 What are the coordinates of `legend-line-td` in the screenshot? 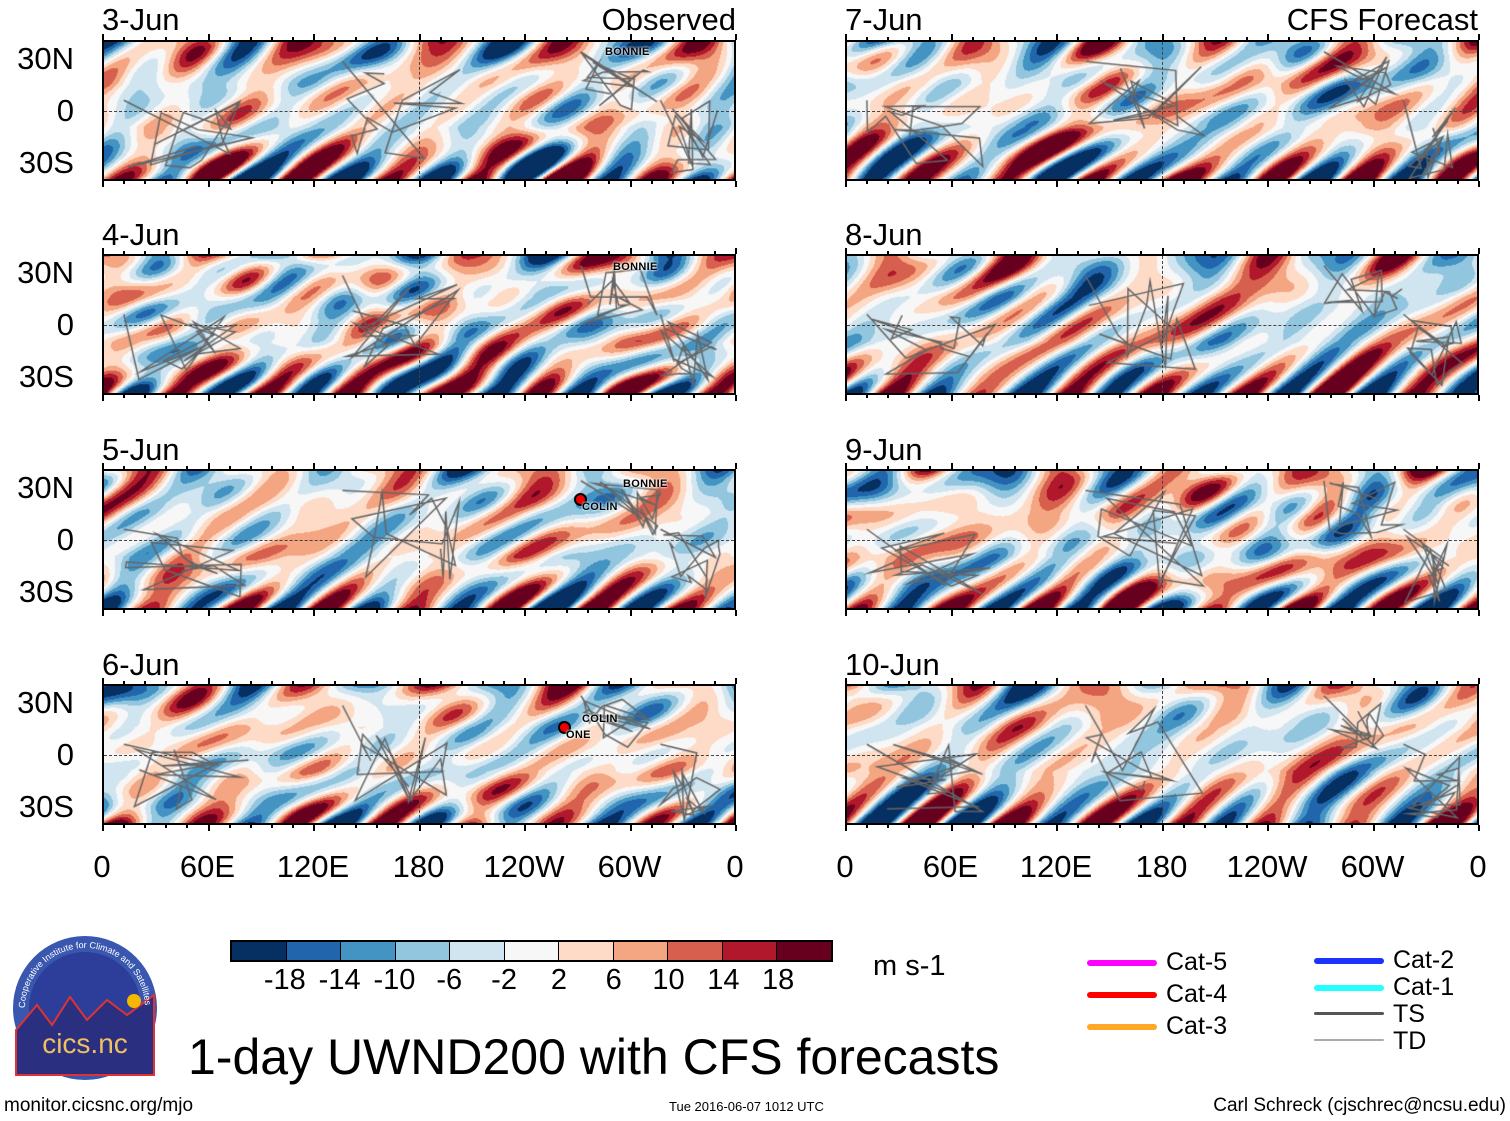 It's located at (1349, 1040).